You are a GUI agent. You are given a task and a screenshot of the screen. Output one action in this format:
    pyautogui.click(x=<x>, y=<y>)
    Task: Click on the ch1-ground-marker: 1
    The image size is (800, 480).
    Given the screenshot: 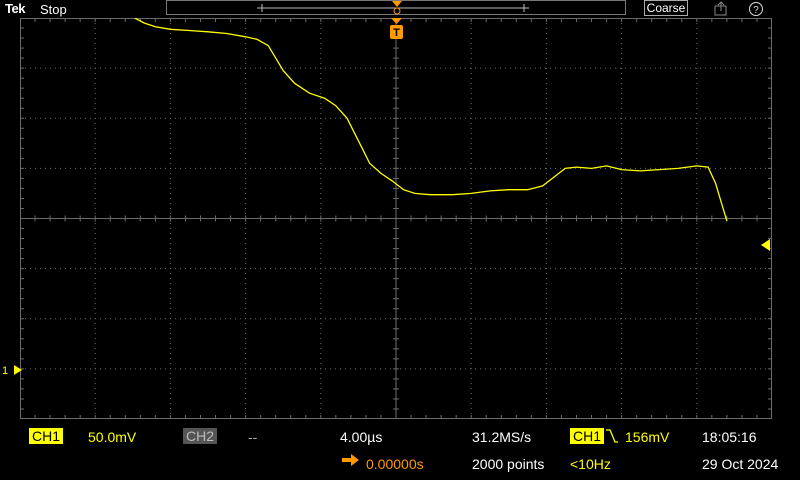 What is the action you would take?
    pyautogui.click(x=12, y=369)
    